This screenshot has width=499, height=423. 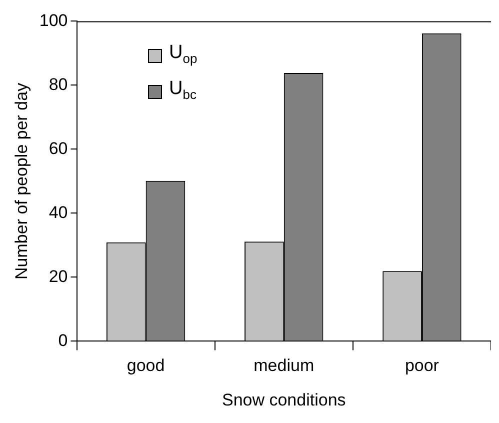 I want to click on legend-label: U$_{op}$, so click(x=183, y=54).